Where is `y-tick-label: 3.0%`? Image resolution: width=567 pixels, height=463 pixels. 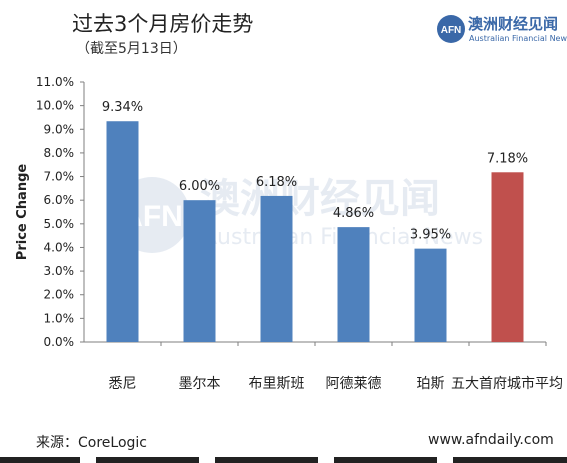
y-tick-label: 3.0% is located at coordinates (59, 271).